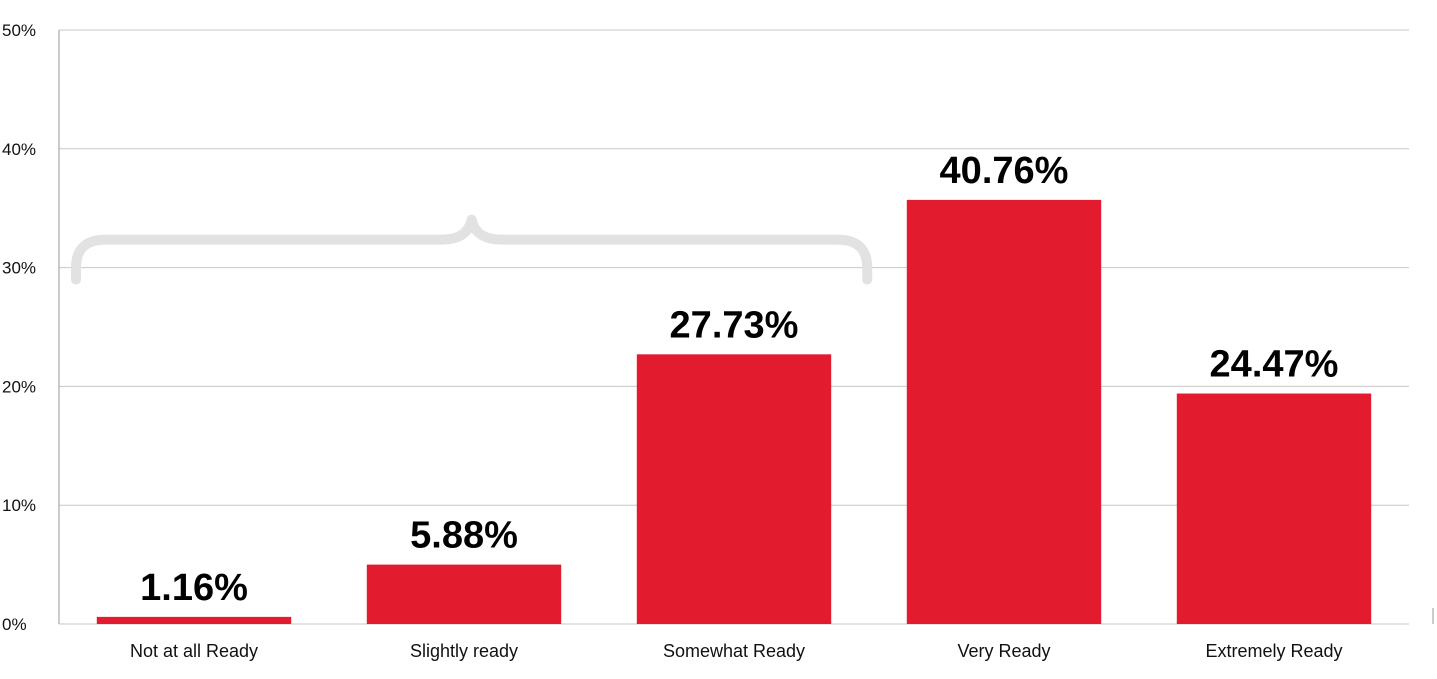 This screenshot has height=679, width=1437. I want to click on category-label: Slightly ready, so click(464, 651).